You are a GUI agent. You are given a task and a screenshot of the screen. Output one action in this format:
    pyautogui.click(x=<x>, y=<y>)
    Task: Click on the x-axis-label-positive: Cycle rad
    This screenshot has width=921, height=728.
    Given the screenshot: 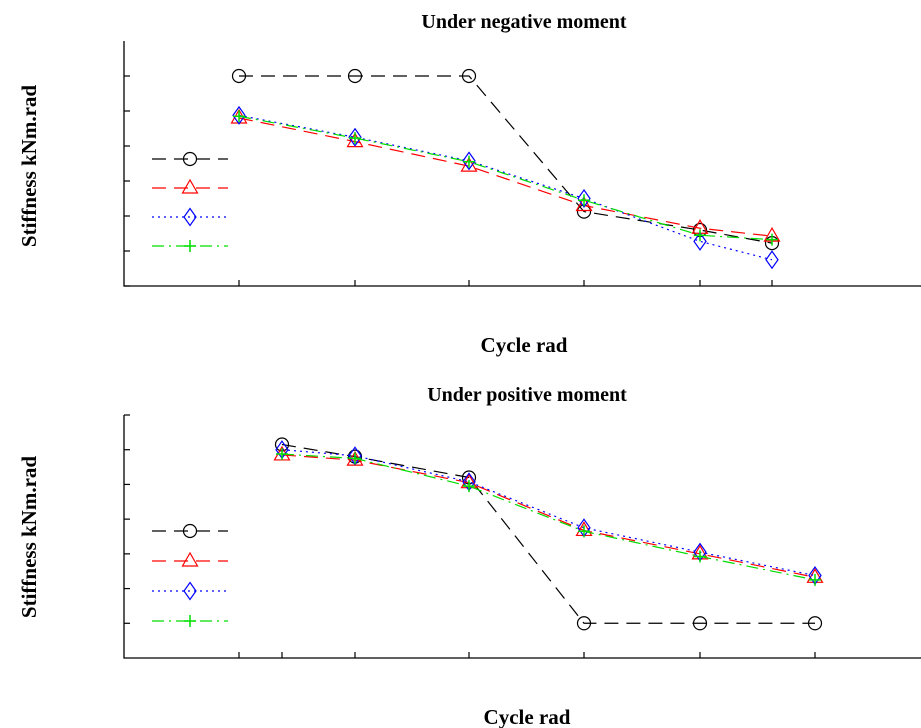 What is the action you would take?
    pyautogui.click(x=527, y=716)
    